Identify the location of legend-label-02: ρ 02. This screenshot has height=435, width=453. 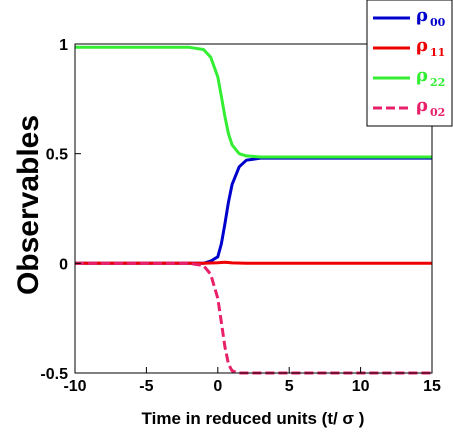
(430, 107).